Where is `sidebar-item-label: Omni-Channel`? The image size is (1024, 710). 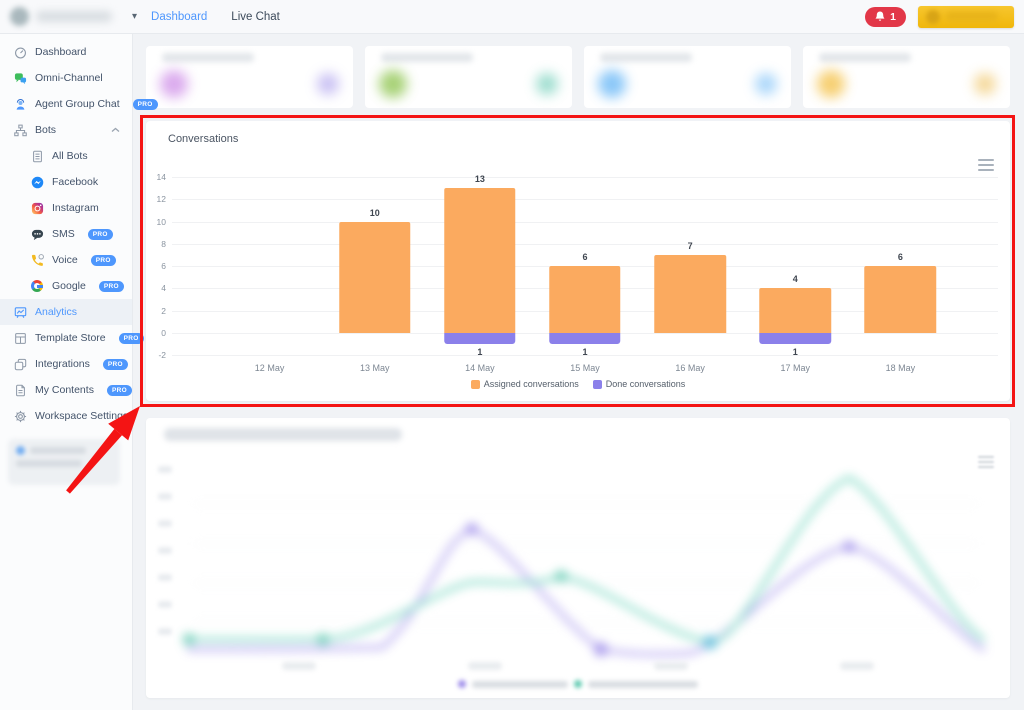 sidebar-item-label: Omni-Channel is located at coordinates (69, 78).